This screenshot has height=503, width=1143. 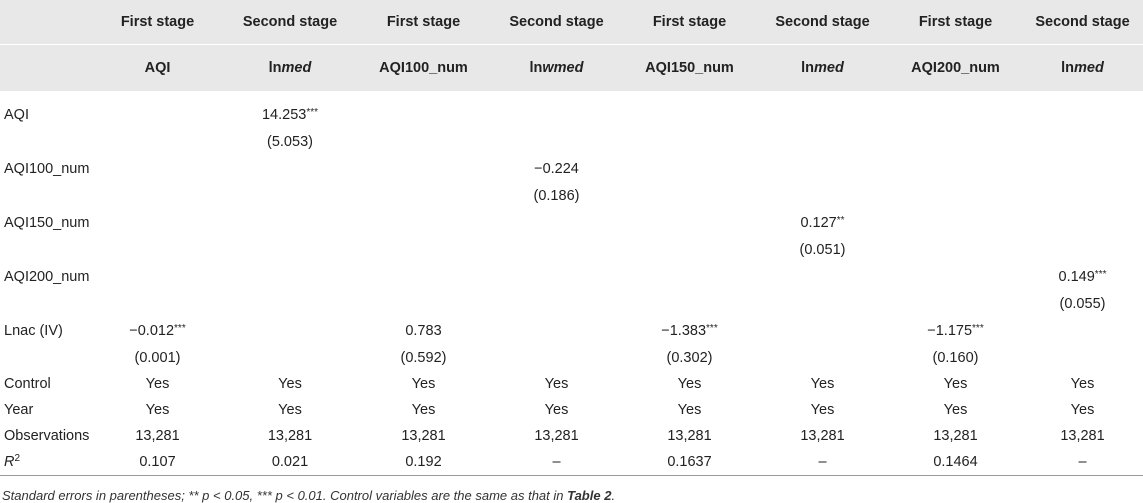 What do you see at coordinates (47, 223) in the screenshot?
I see `row-label-text: AQI150_num` at bounding box center [47, 223].